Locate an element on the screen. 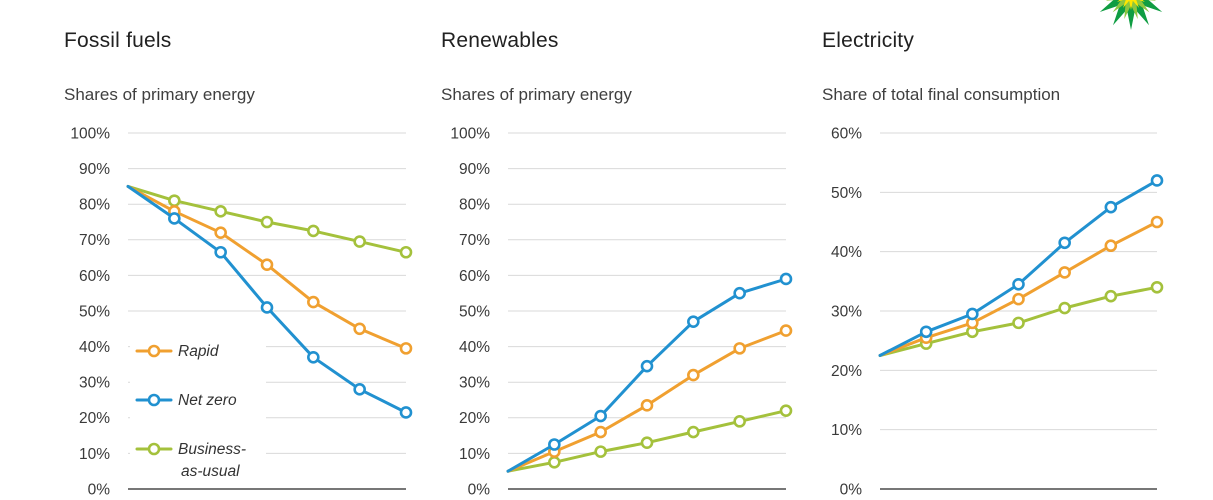 The image size is (1213, 500). electricity-chart-subtitle: Share of total final consumption is located at coordinates (941, 94).